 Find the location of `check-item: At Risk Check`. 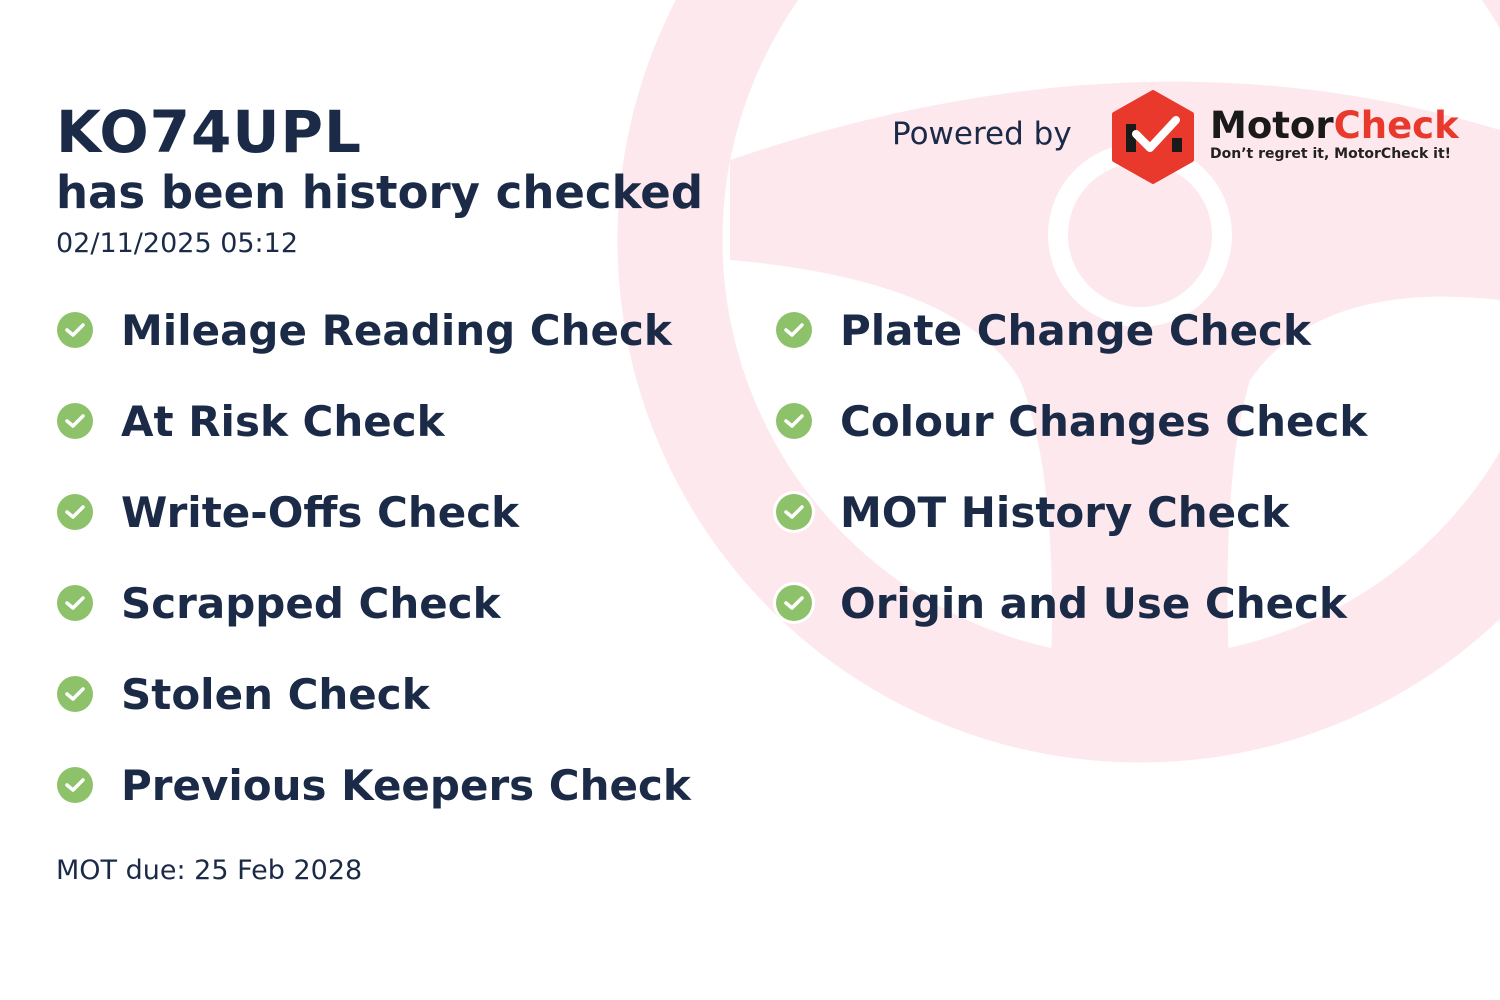

check-item: At Risk Check is located at coordinates (251, 421).